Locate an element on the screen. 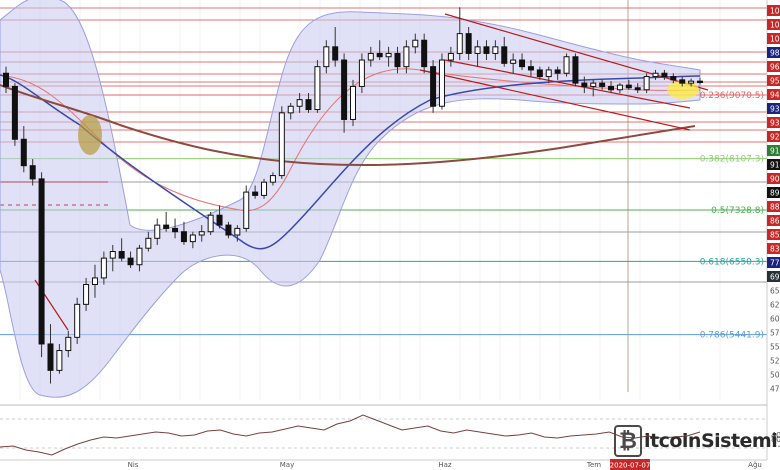 Image resolution: width=780 pixels, height=470 pixels. time-axis-tick: Ağu is located at coordinates (755, 465).